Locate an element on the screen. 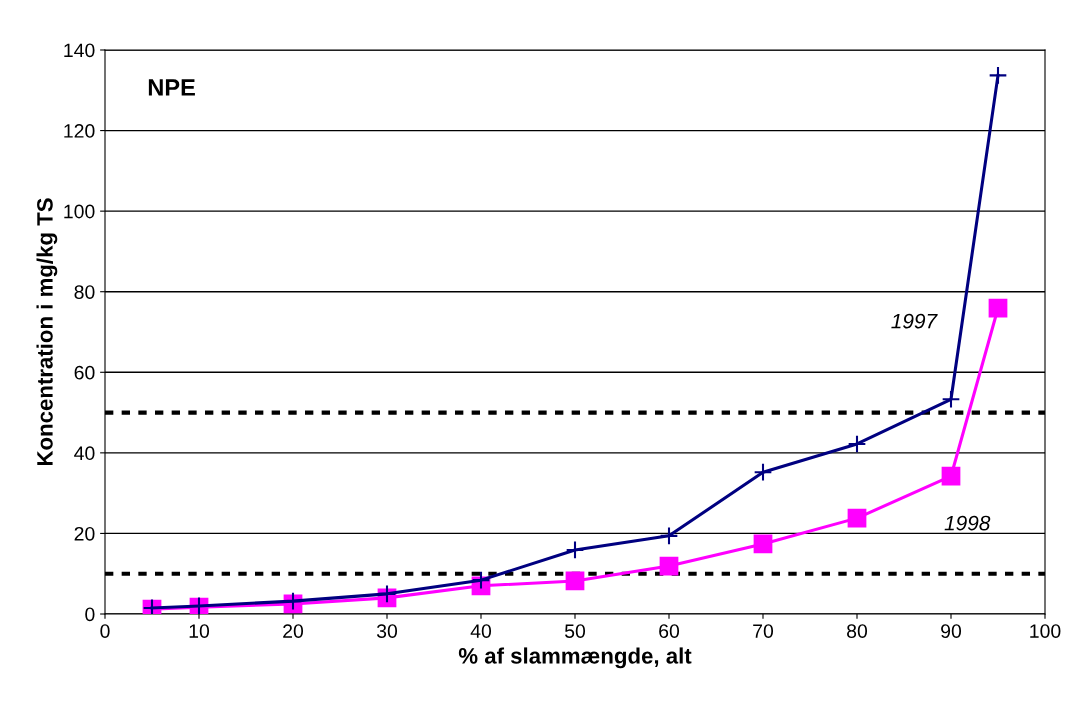  y-tick-label: 100 is located at coordinates (79, 211).